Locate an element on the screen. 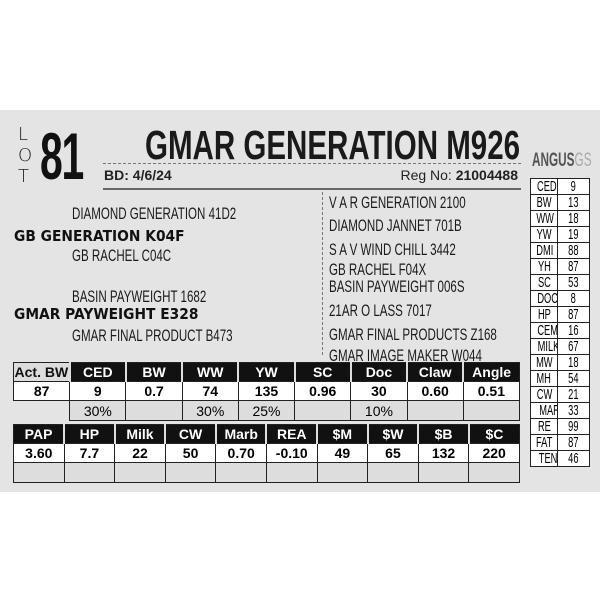 This screenshot has height=600, width=600. trait-cell: MARB is located at coordinates (544, 410).